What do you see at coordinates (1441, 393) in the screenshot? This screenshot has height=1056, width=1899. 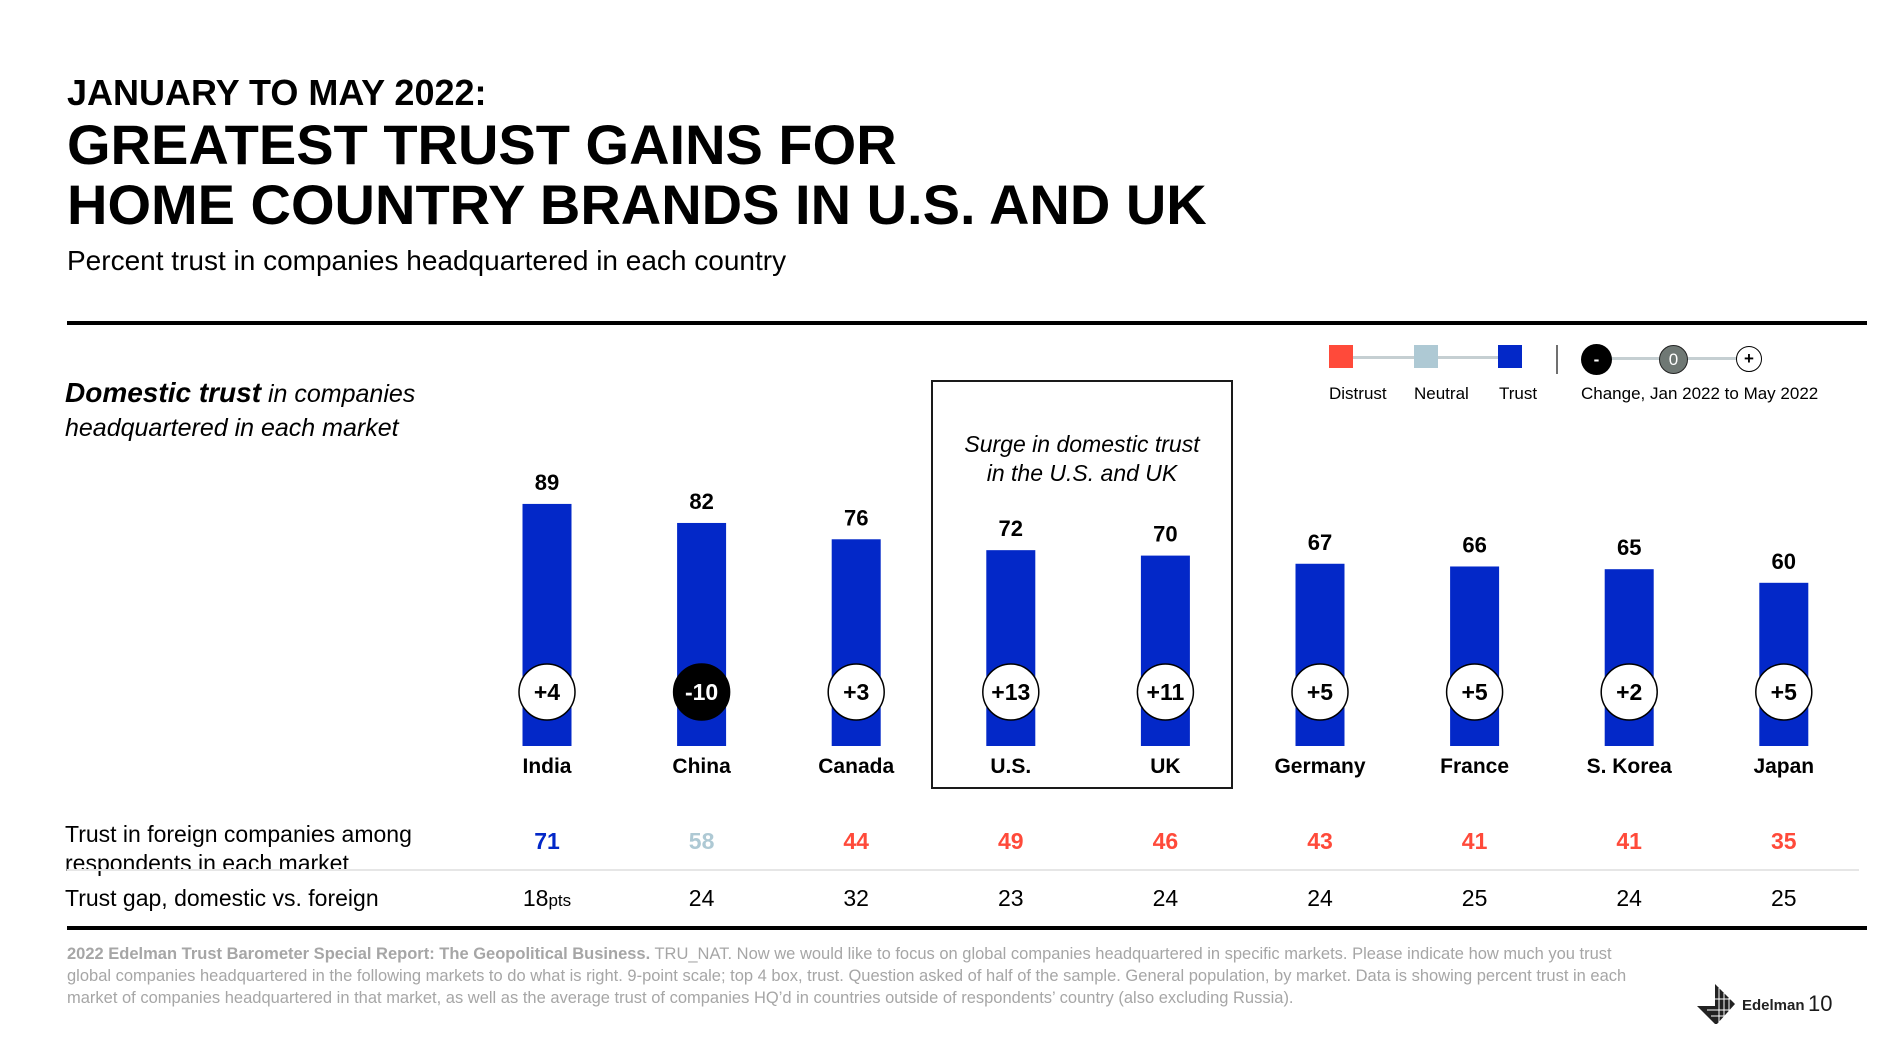 I see `legend-neutral-label: Neutral` at bounding box center [1441, 393].